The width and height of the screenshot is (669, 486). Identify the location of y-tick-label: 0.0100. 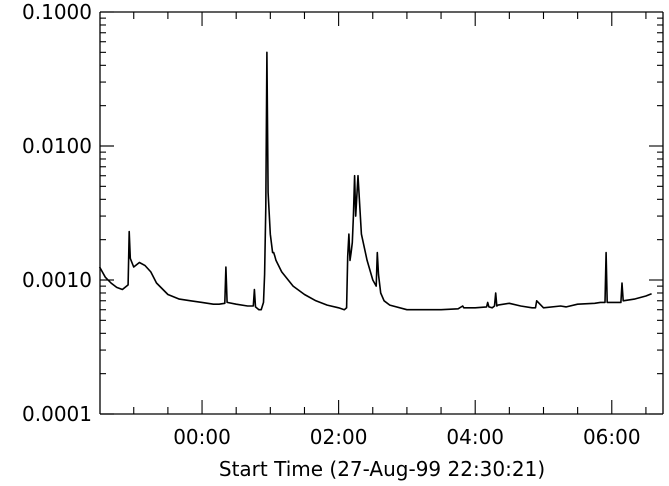
(57, 146).